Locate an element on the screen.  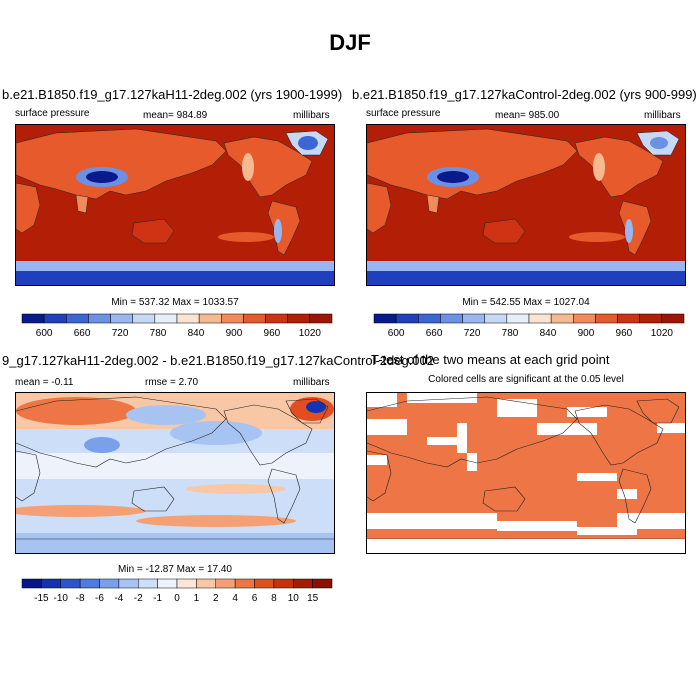
colorbar-tick-label: 840 is located at coordinates (548, 333).